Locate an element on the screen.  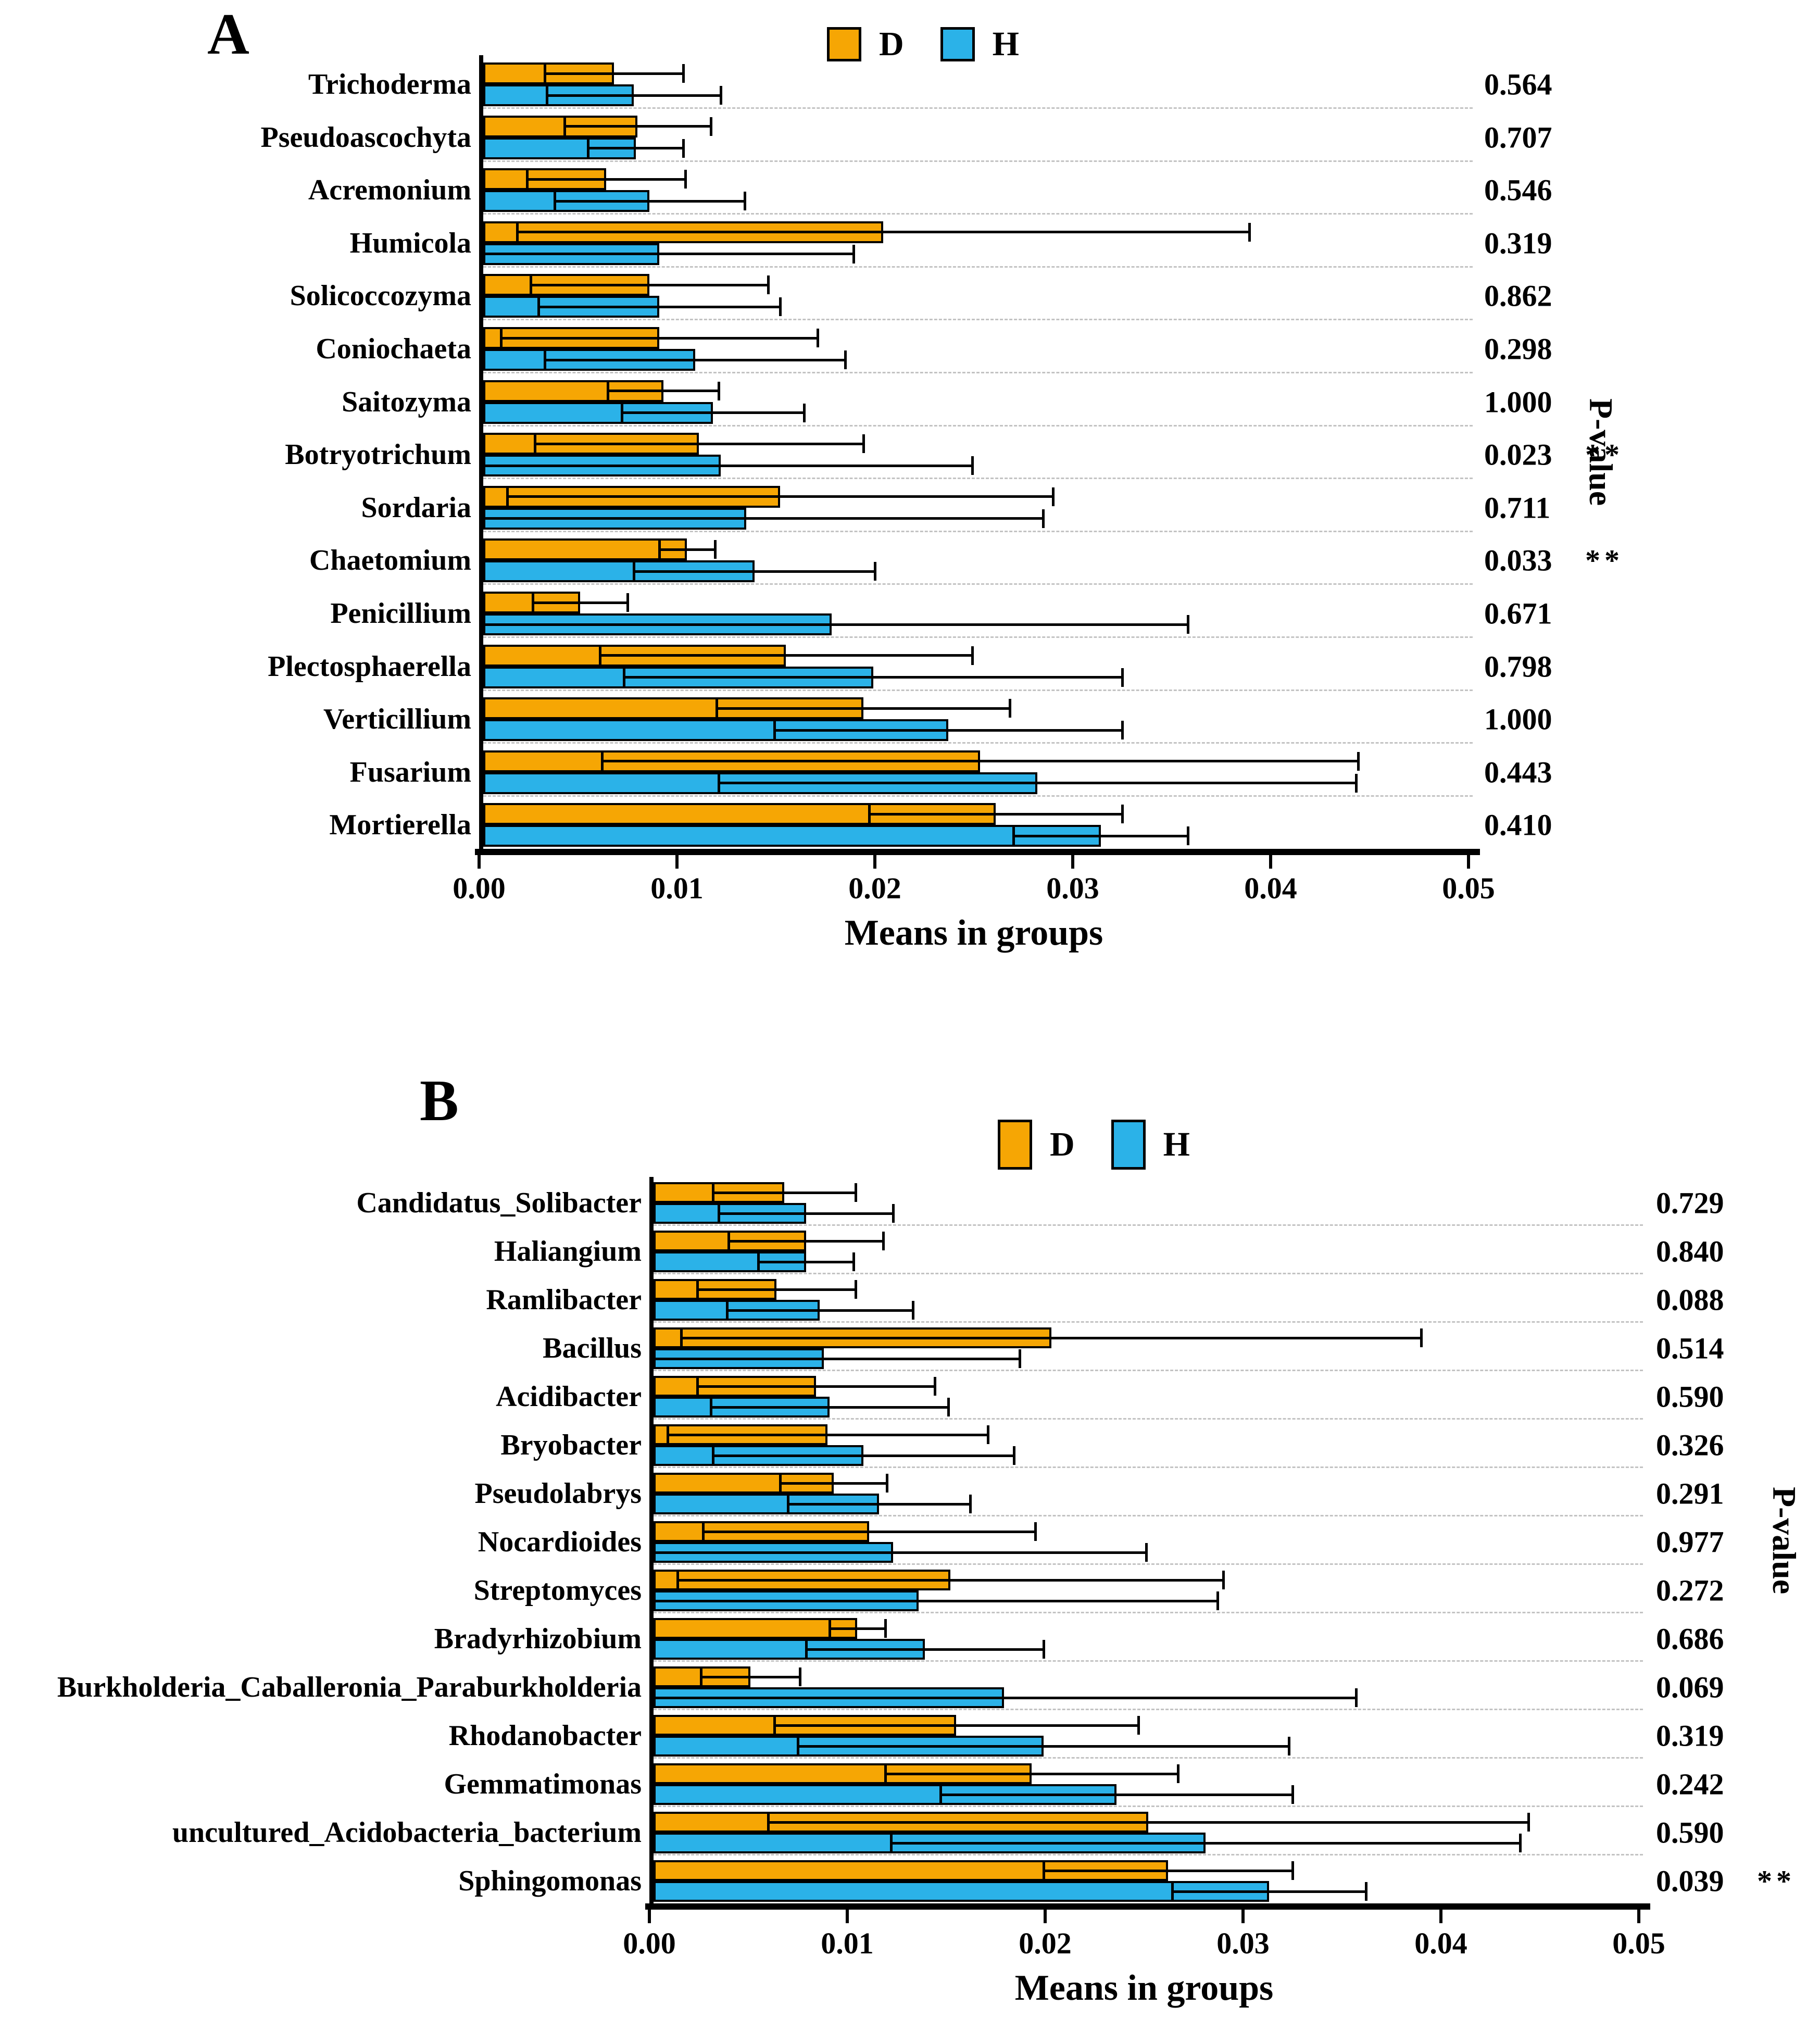
error-line-H-Candidatus_Solibacter is located at coordinates (806, 1213).